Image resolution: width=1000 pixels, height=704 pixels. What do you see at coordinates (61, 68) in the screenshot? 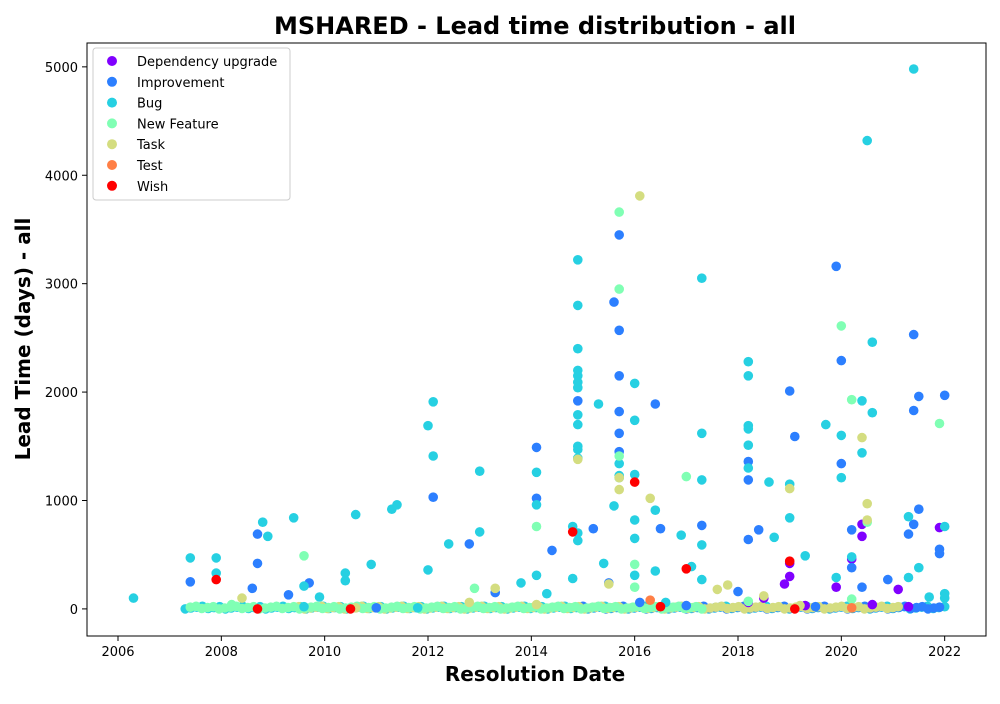
I see `y-tick-label: 5000` at bounding box center [61, 68].